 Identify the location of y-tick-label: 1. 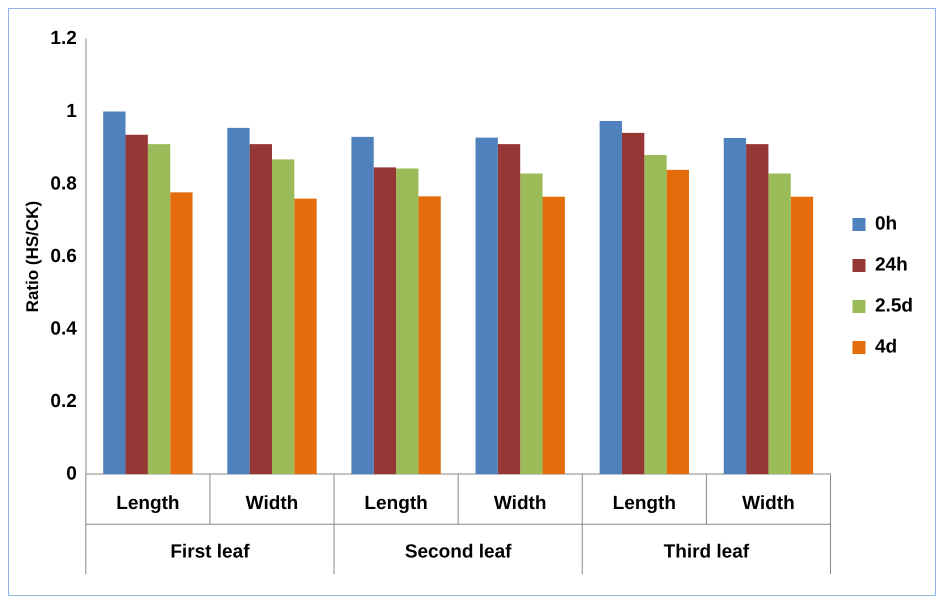
(72, 111).